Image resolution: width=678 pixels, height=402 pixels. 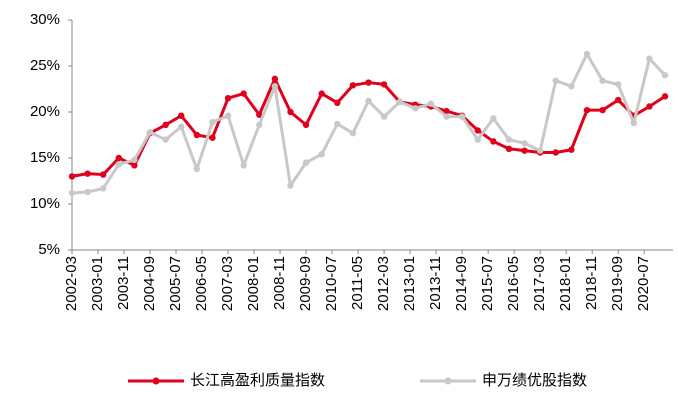 What do you see at coordinates (534, 380) in the screenshot?
I see `legend-label: 申万绩优股指数` at bounding box center [534, 380].